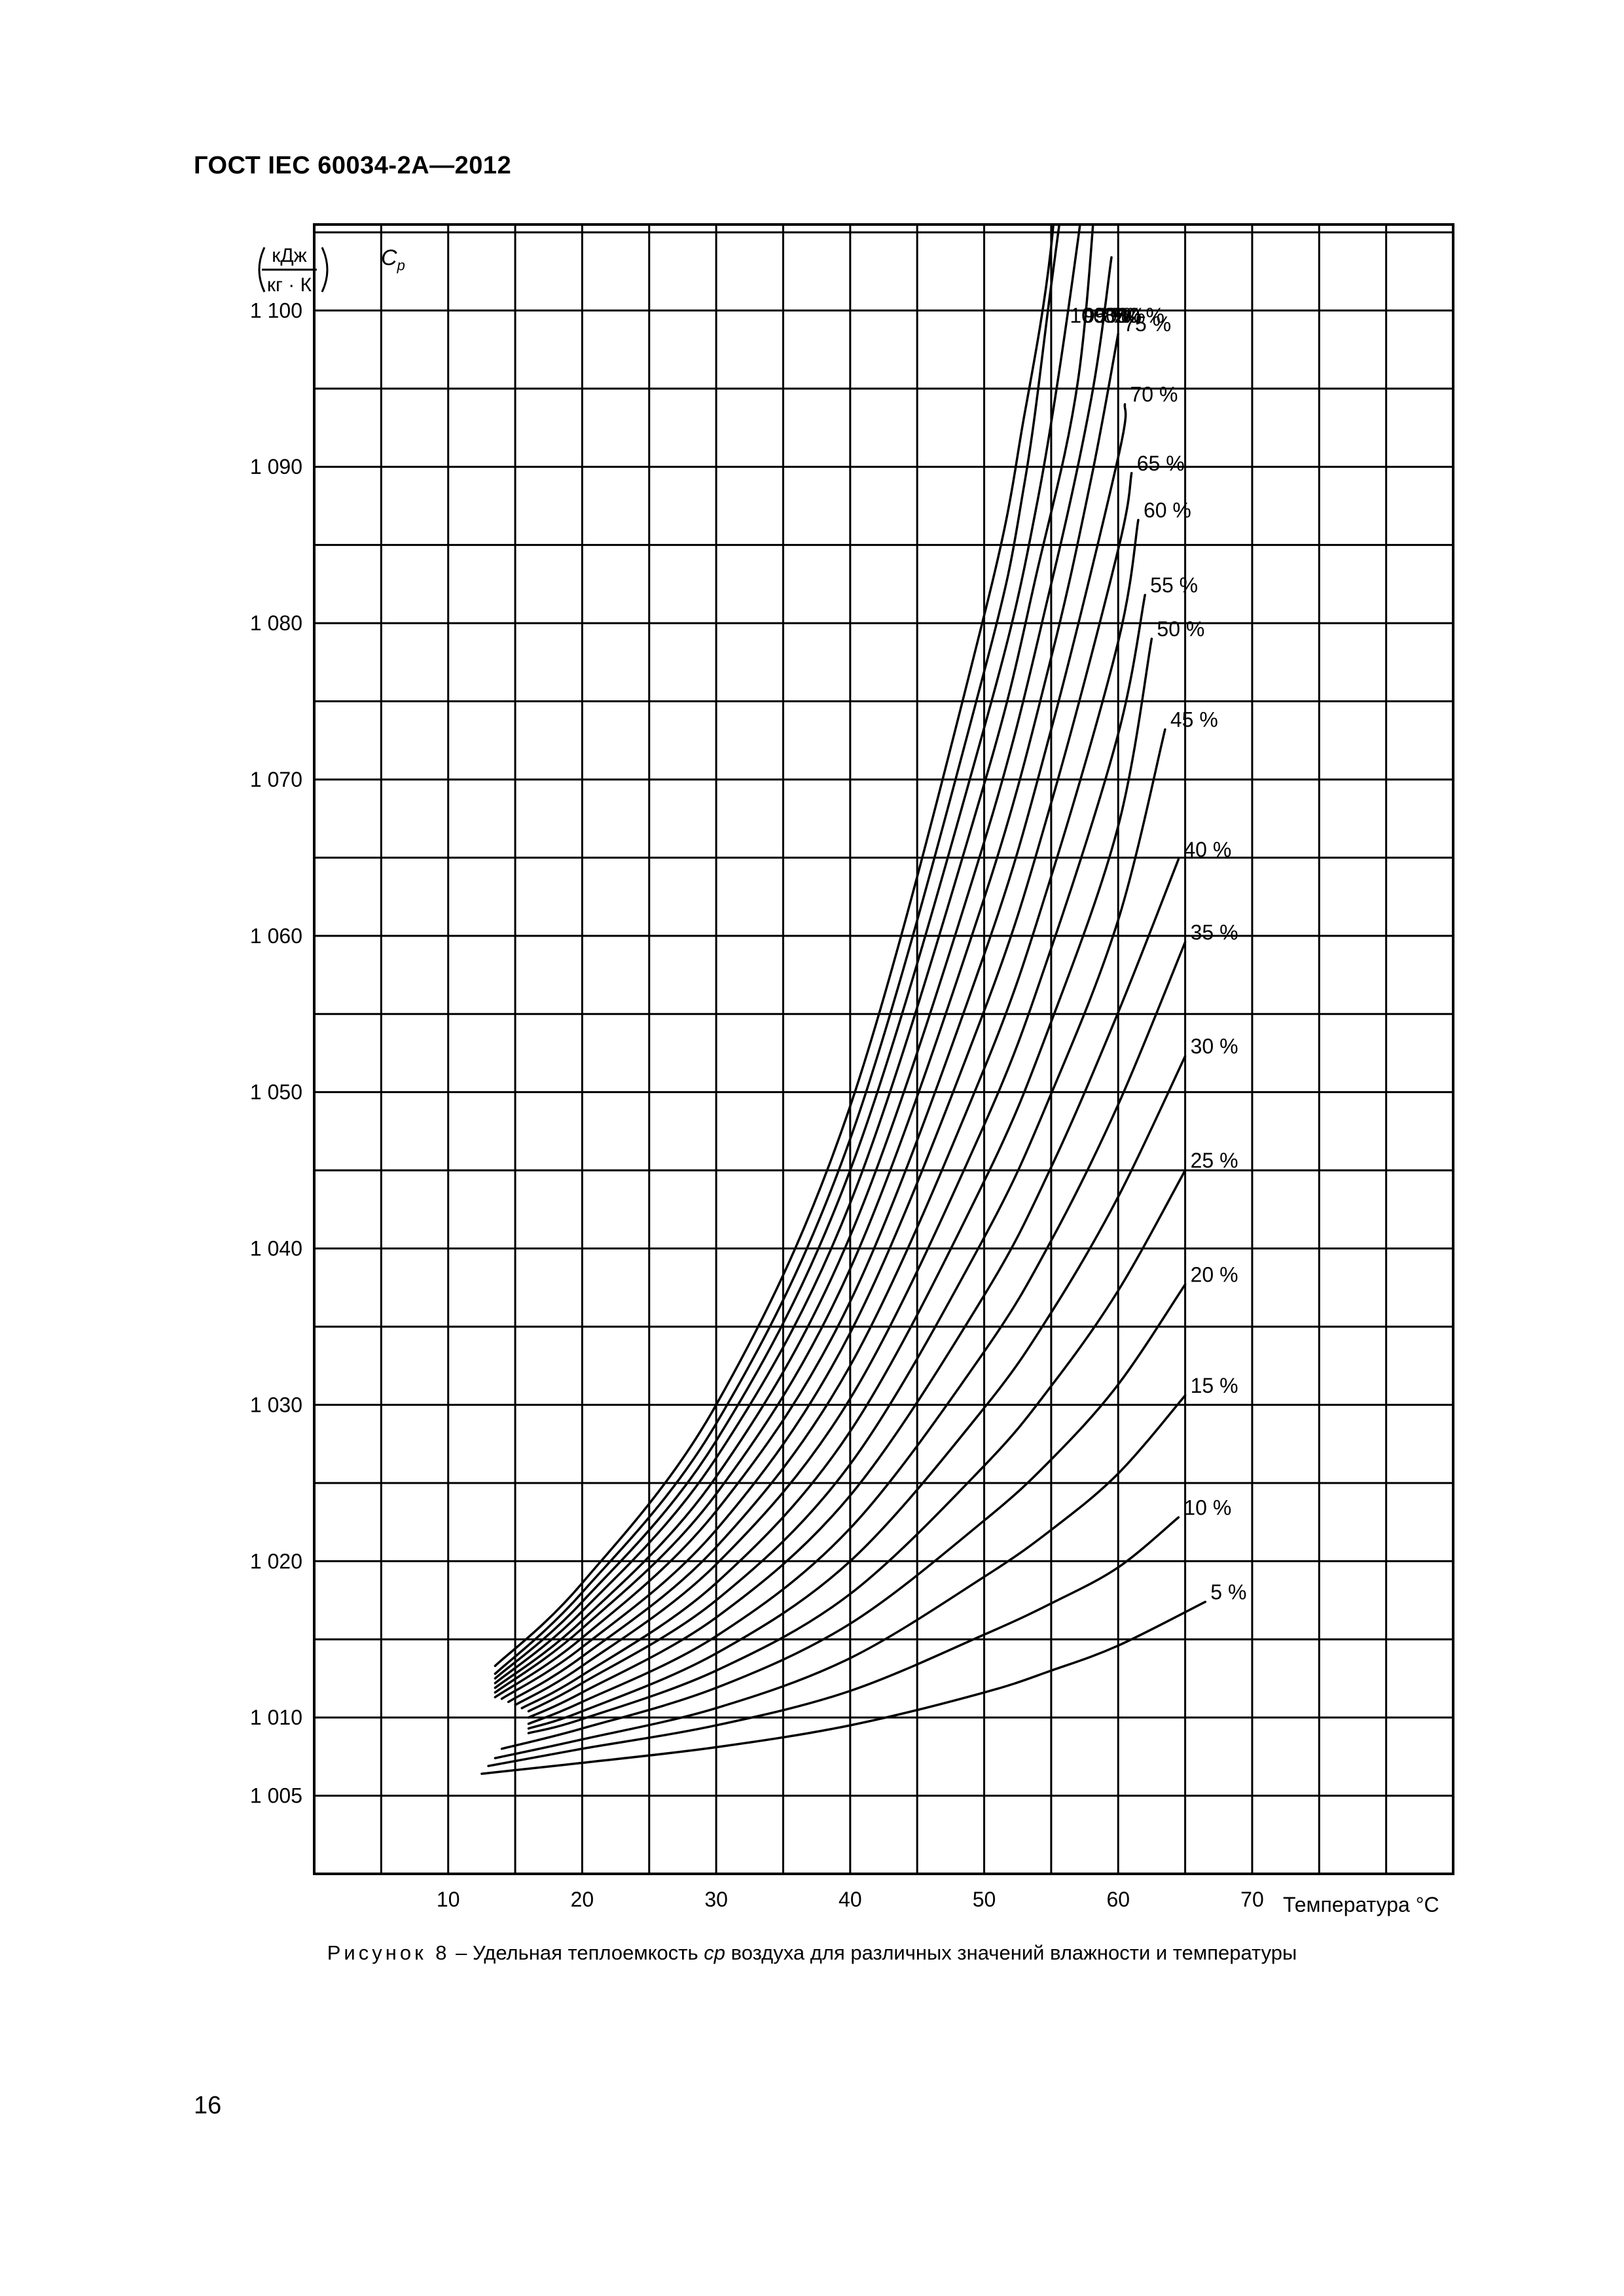  I want to click on x-tick-label: 20, so click(582, 1899).